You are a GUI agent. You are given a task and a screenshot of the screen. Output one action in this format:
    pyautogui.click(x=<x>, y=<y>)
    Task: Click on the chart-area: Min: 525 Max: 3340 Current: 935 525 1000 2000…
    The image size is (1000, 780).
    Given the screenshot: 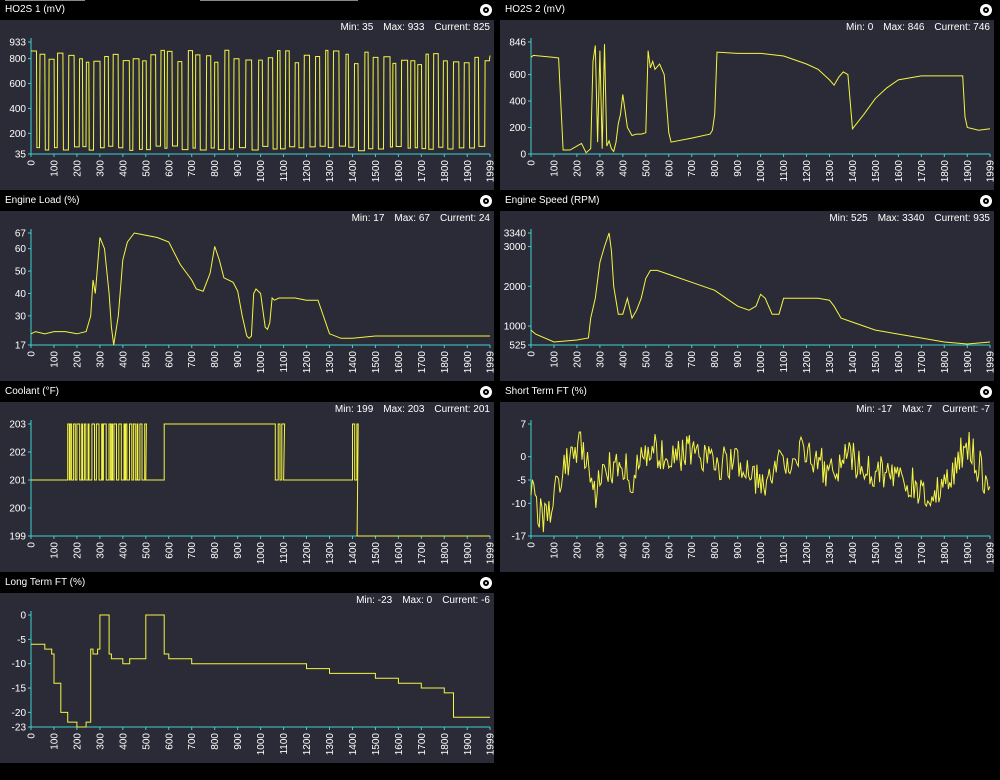 What is the action you would take?
    pyautogui.click(x=747, y=296)
    